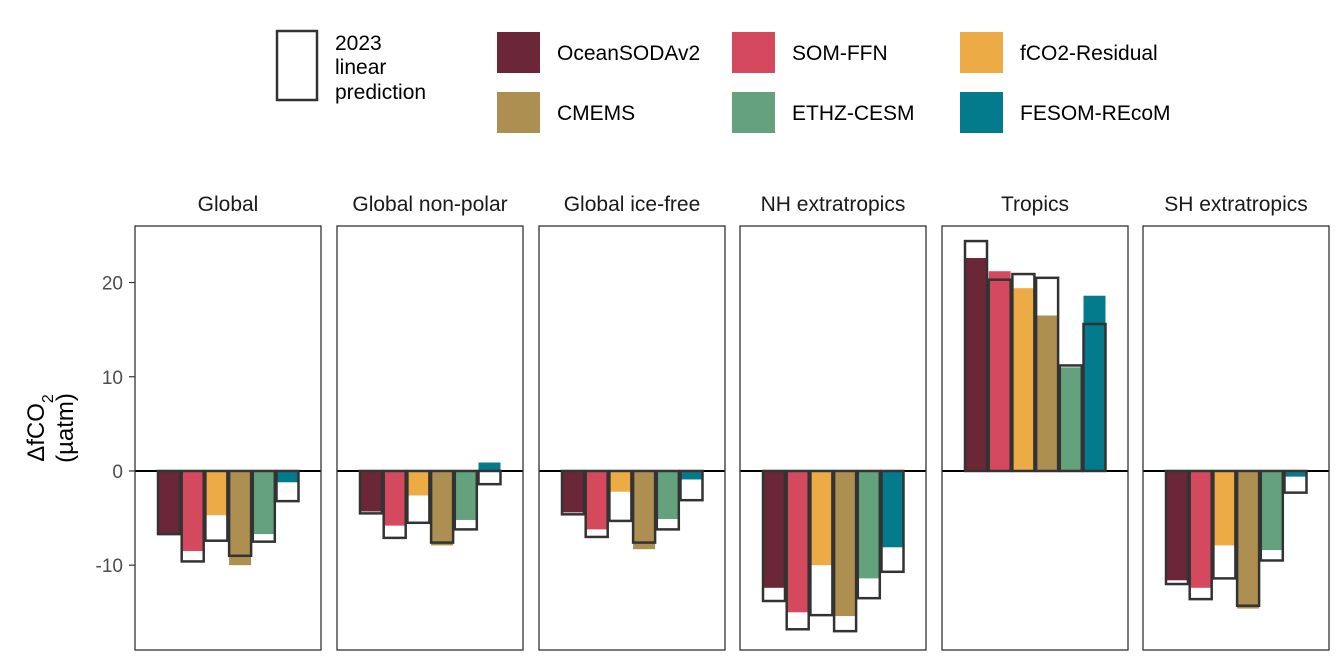 The image size is (1344, 672). I want to click on legend-label-1: SOM-FFN, so click(840, 53).